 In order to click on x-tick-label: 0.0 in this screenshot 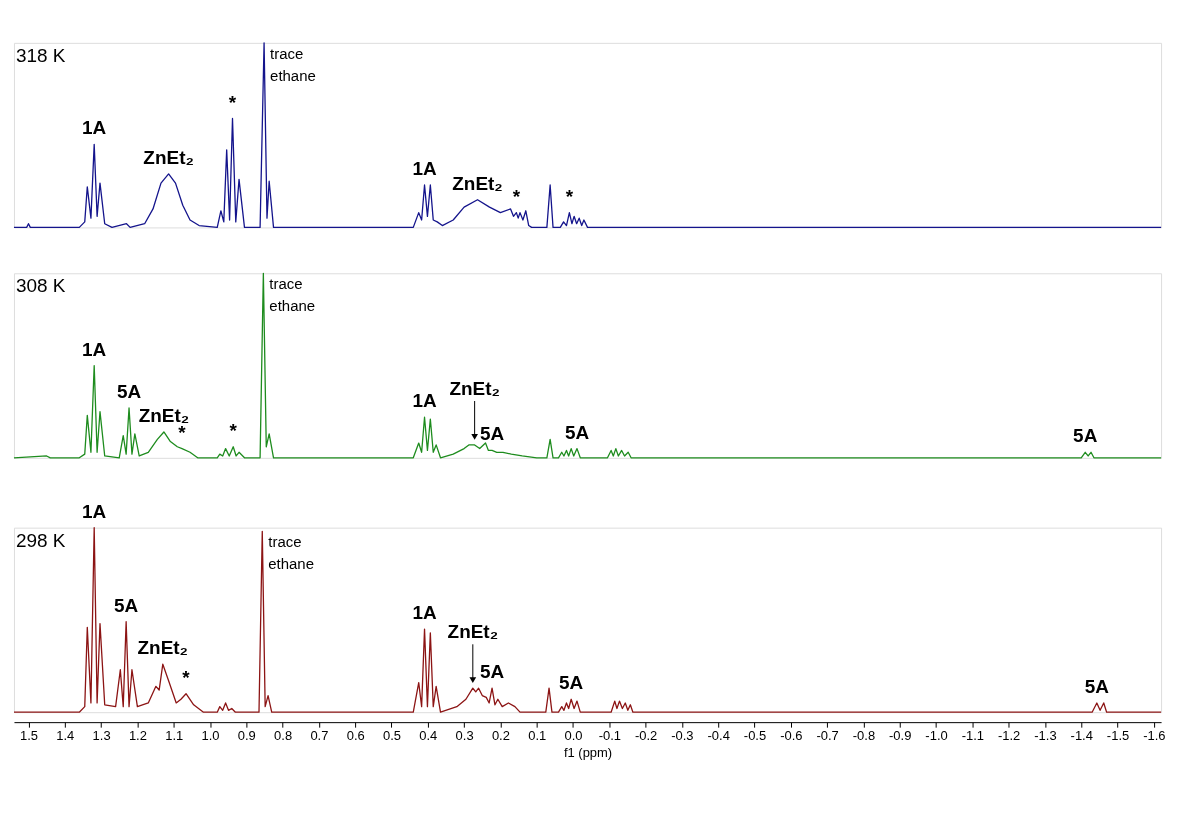, I will do `click(573, 735)`.